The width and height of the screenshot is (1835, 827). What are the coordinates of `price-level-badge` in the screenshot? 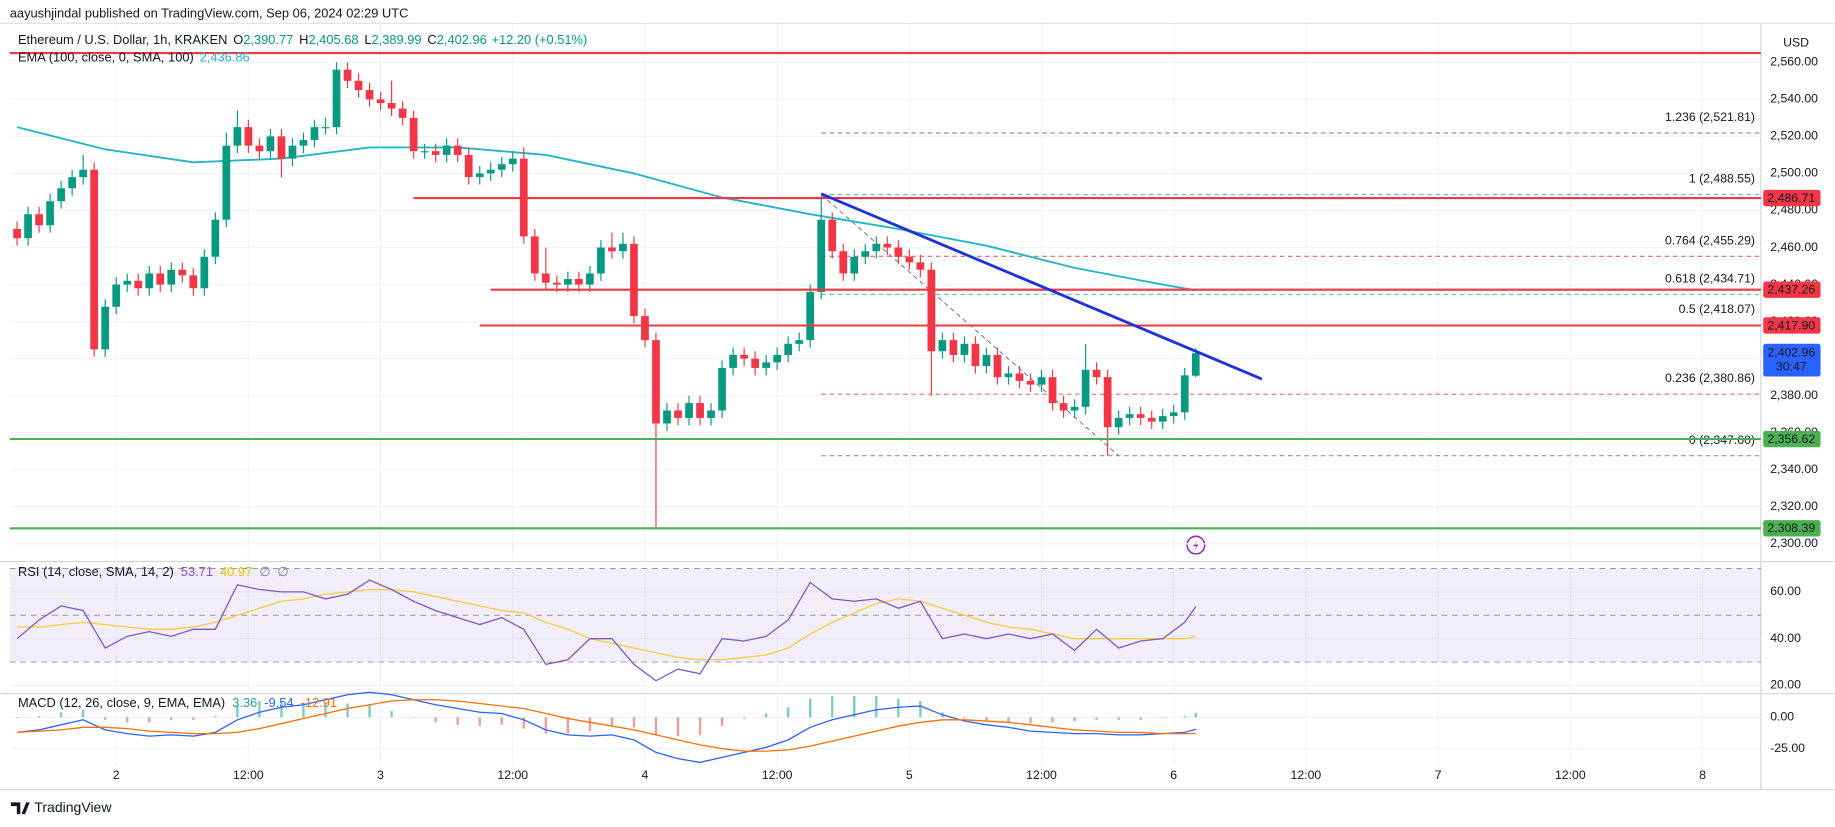 It's located at (1792, 528).